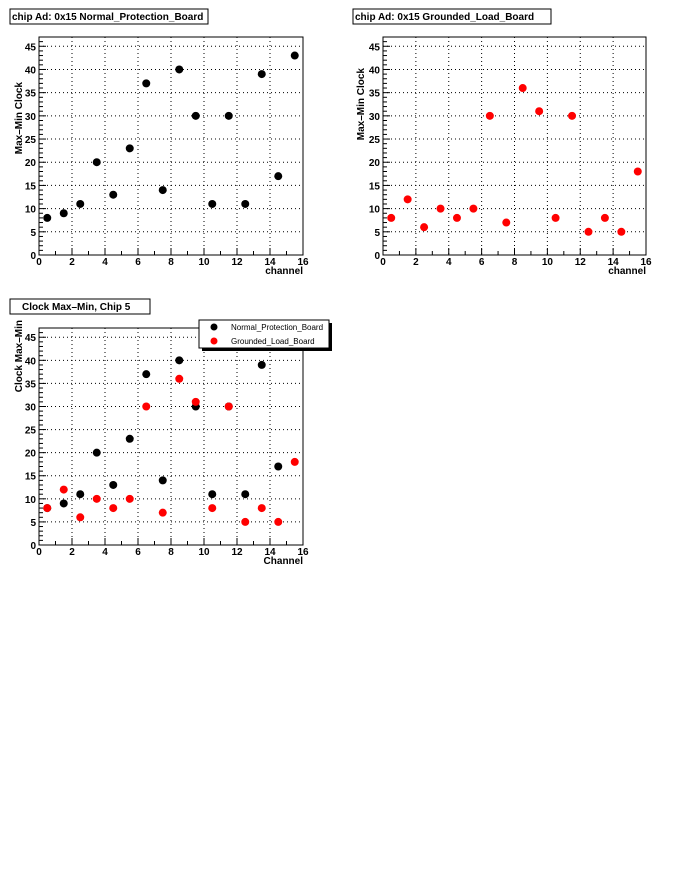 This screenshot has height=872, width=687. I want to click on y-tick-label: 0, so click(377, 256).